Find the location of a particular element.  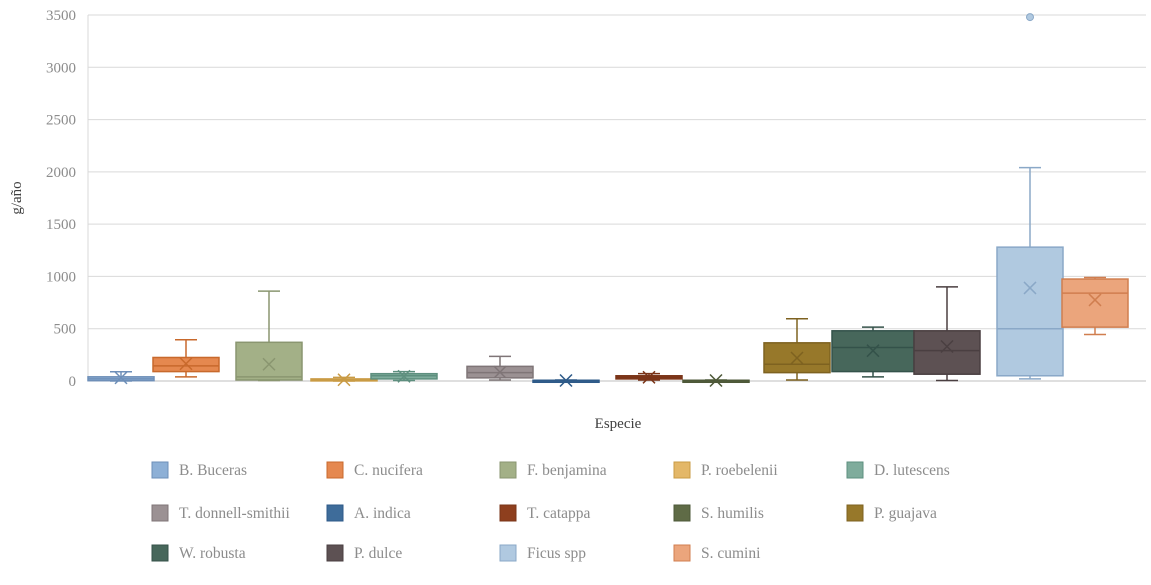

legend-item: P. dulce is located at coordinates (364, 553).